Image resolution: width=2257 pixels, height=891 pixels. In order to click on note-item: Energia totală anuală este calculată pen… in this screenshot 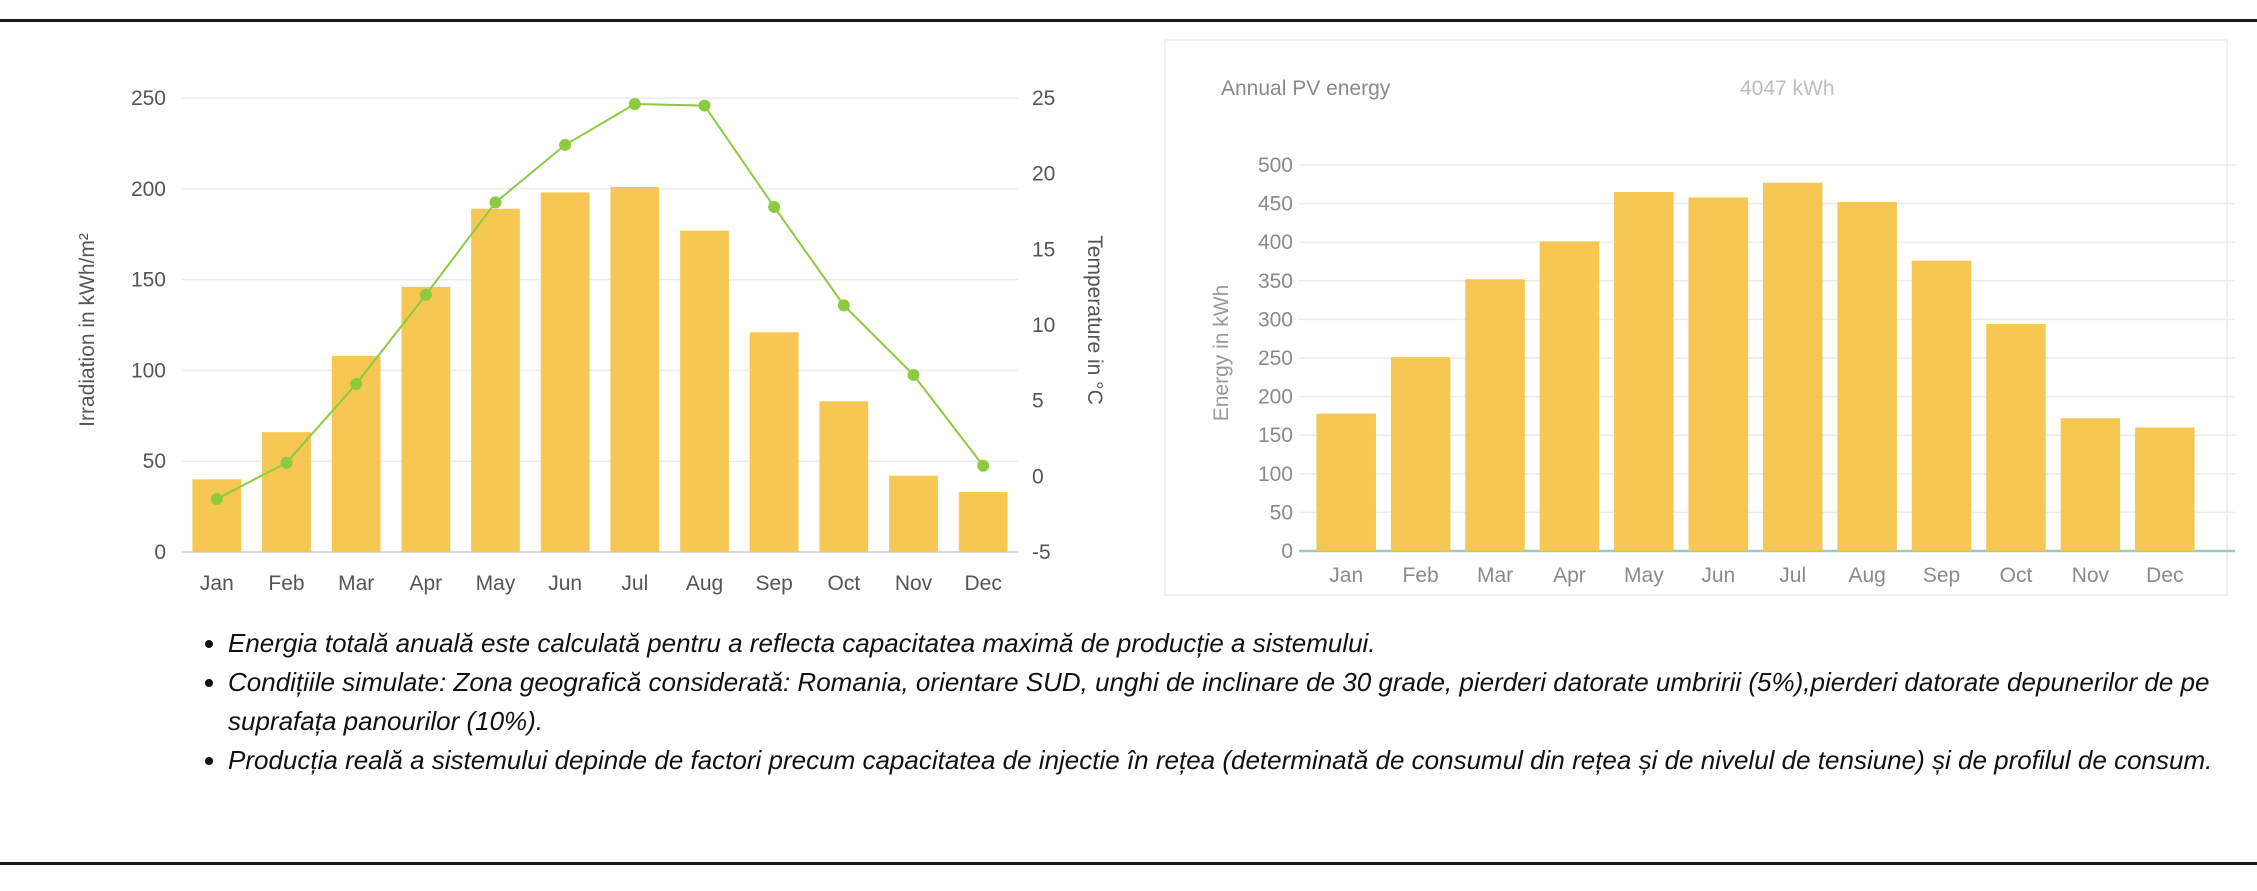, I will do `click(1223, 643)`.